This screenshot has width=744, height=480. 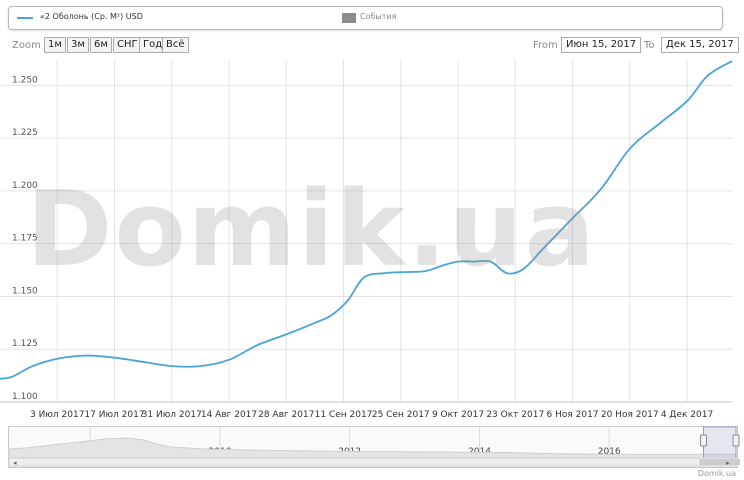 What do you see at coordinates (649, 45) in the screenshot?
I see `to-label: To` at bounding box center [649, 45].